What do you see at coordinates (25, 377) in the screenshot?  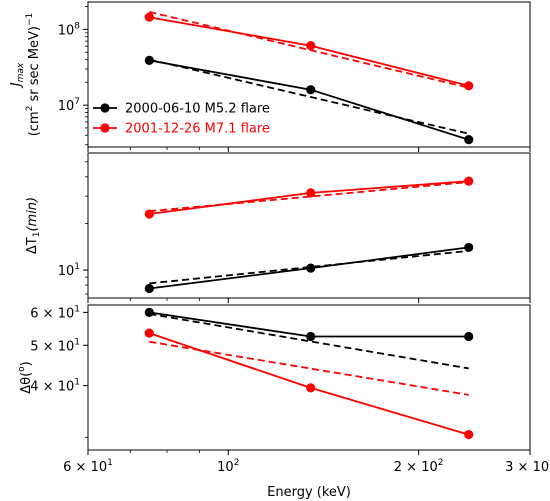 I see `y-axis-label: Δθ(o)` at bounding box center [25, 377].